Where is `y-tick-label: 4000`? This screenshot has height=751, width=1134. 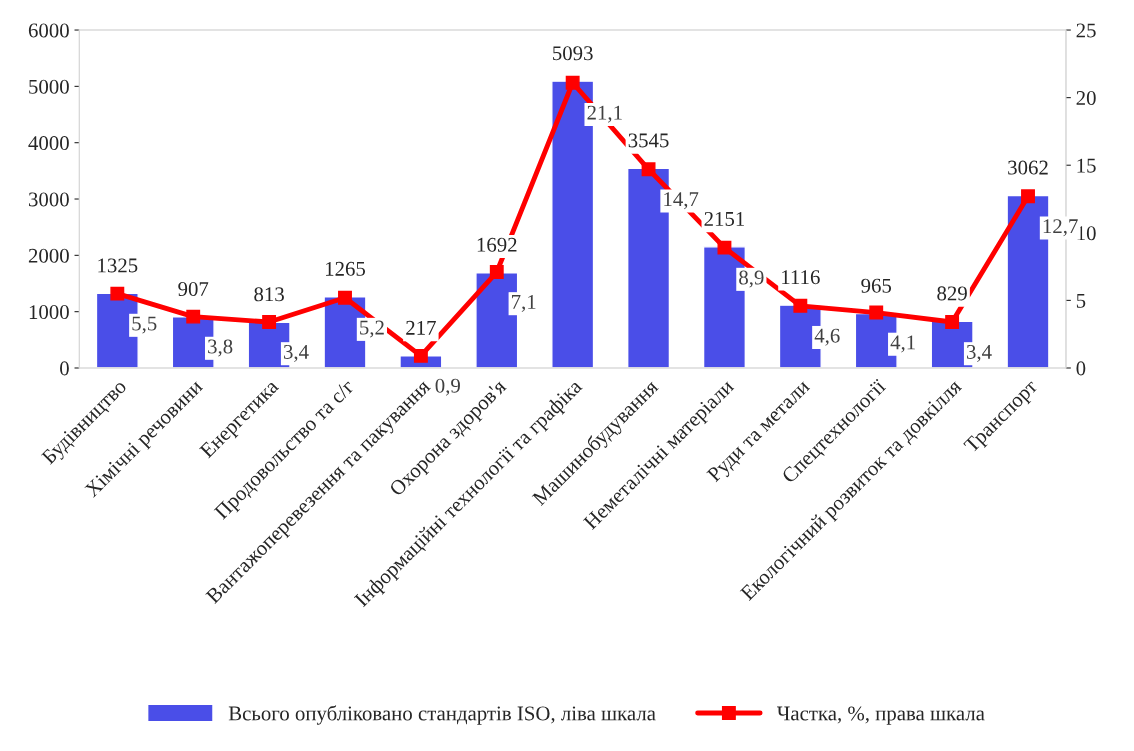 y-tick-label: 4000 is located at coordinates (48, 143).